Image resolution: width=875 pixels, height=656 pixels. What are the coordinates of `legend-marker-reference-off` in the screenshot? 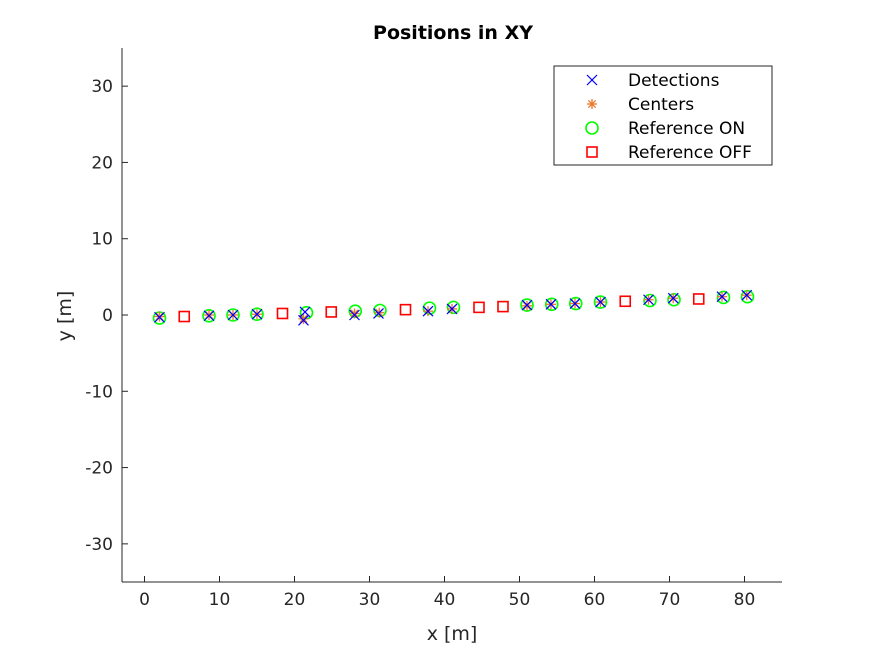 It's located at (592, 152).